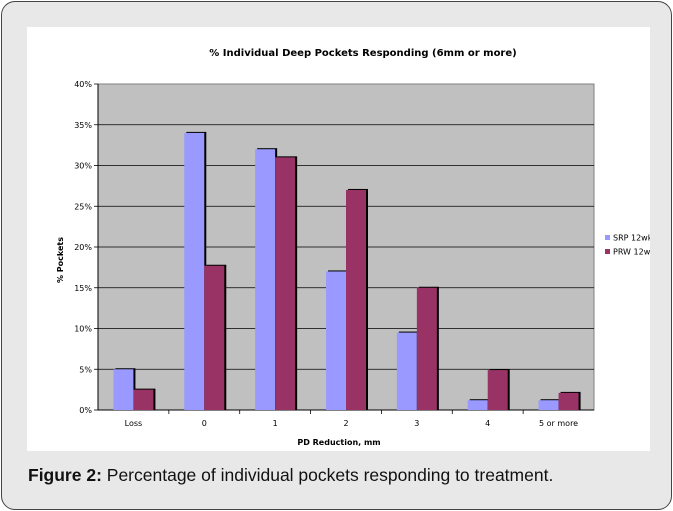 The height and width of the screenshot is (511, 673). Describe the element at coordinates (83, 166) in the screenshot. I see `y-tick-label: 30%` at that location.